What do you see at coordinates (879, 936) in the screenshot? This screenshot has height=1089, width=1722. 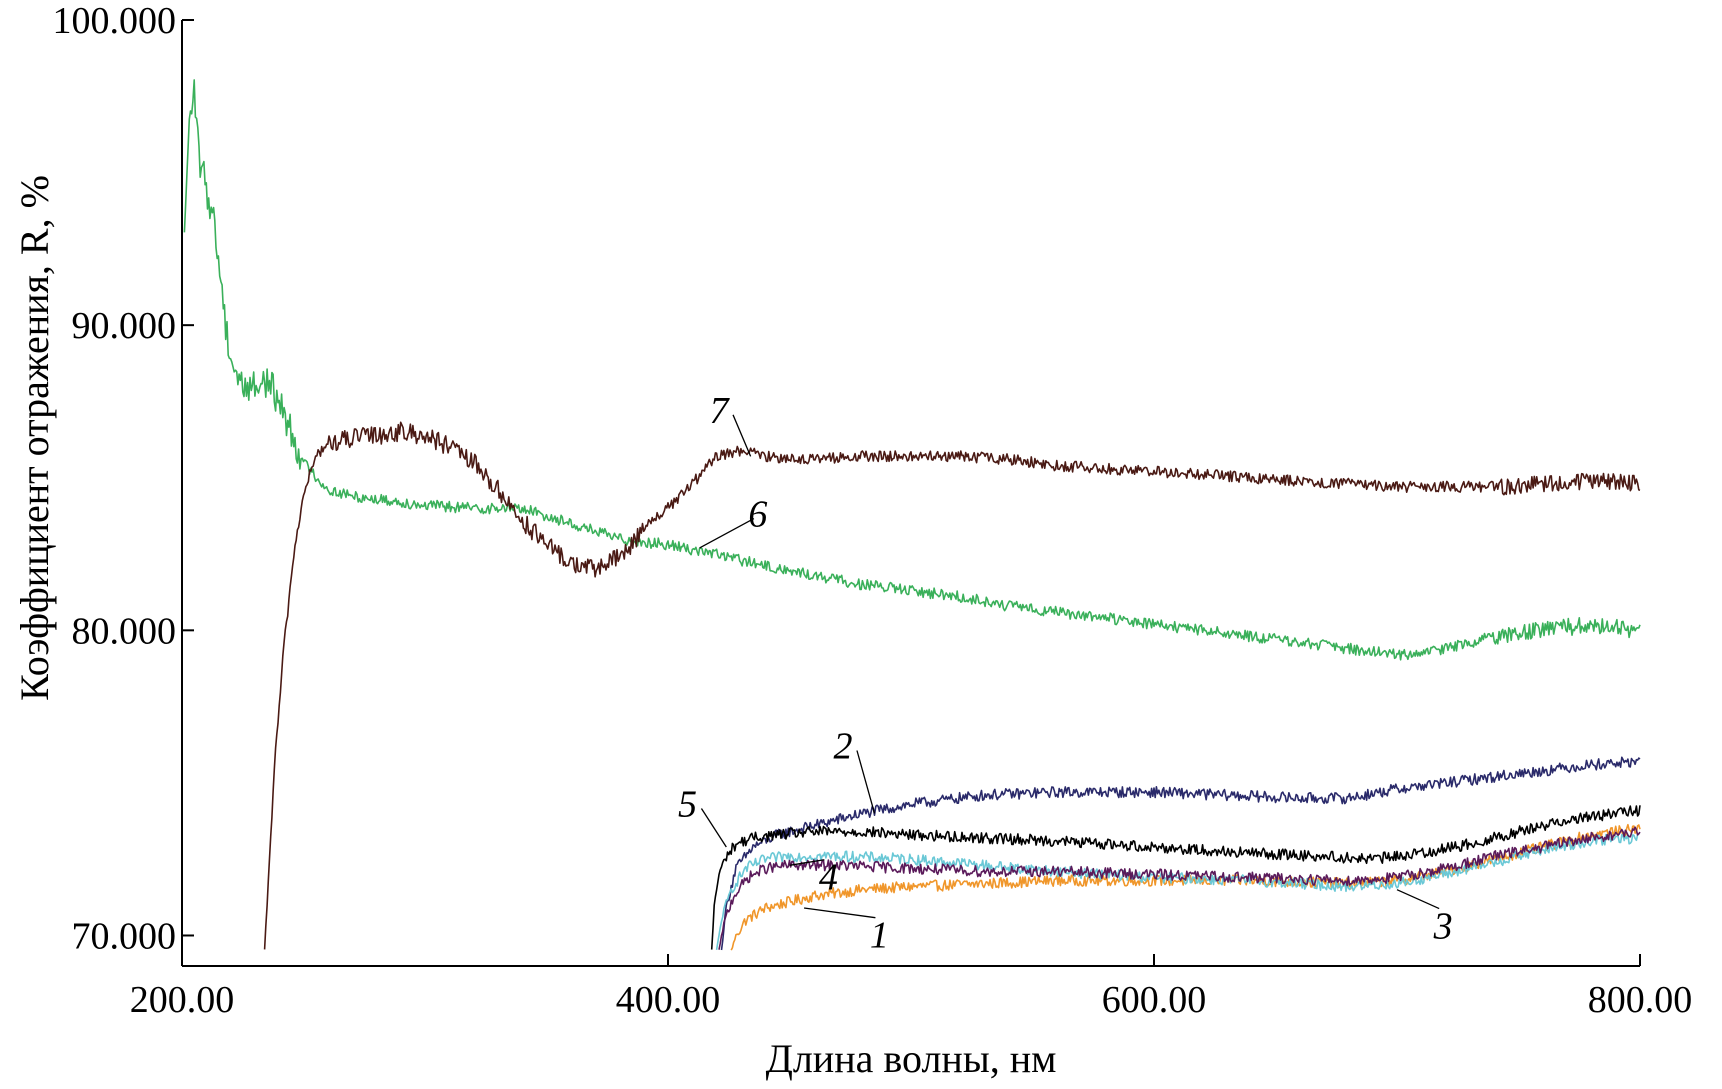 I see `curve-label-1: 1` at bounding box center [879, 936].